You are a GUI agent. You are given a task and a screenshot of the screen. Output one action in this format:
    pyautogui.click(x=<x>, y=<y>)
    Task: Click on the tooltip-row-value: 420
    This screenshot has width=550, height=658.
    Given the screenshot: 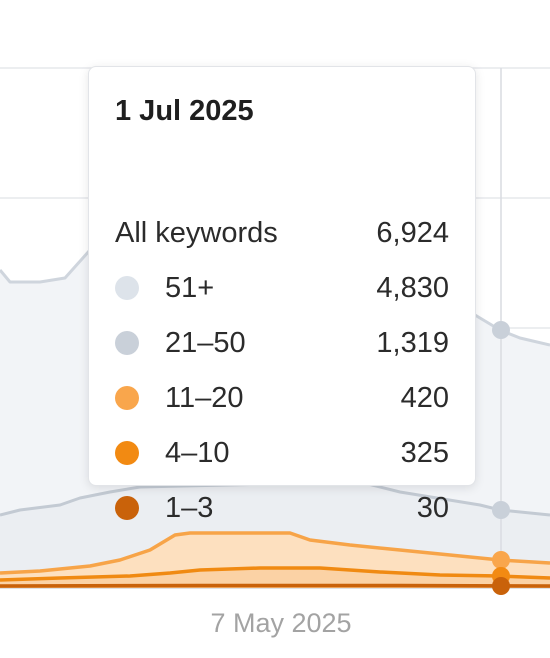 What is the action you would take?
    pyautogui.click(x=424, y=397)
    